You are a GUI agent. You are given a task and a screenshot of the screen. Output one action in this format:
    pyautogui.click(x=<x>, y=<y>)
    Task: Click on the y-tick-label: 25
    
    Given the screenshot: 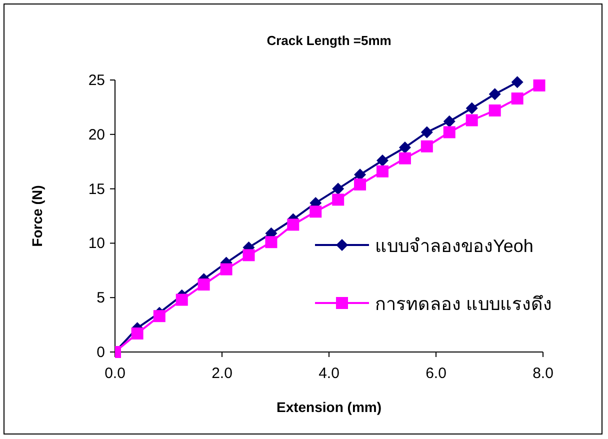 What is the action you would take?
    pyautogui.click(x=96, y=80)
    